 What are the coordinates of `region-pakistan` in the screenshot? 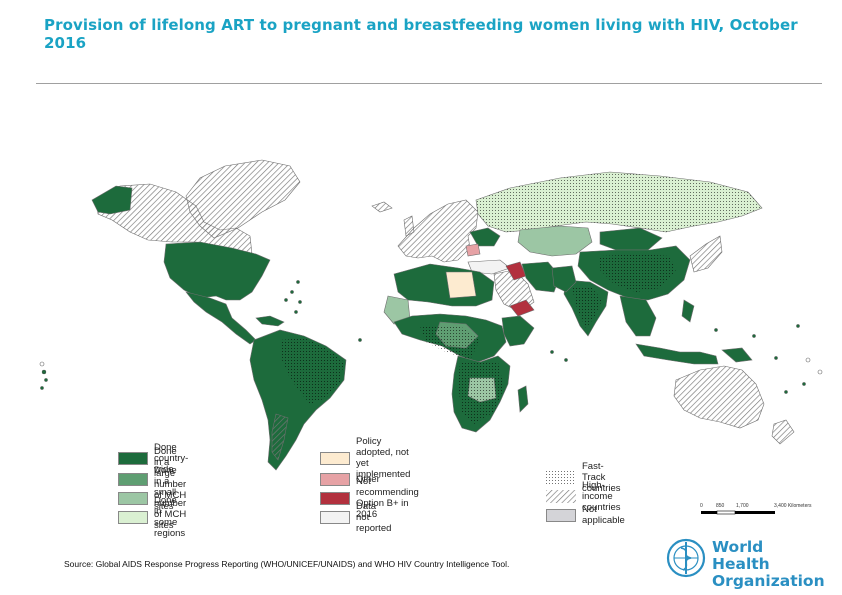 It's located at (564, 279).